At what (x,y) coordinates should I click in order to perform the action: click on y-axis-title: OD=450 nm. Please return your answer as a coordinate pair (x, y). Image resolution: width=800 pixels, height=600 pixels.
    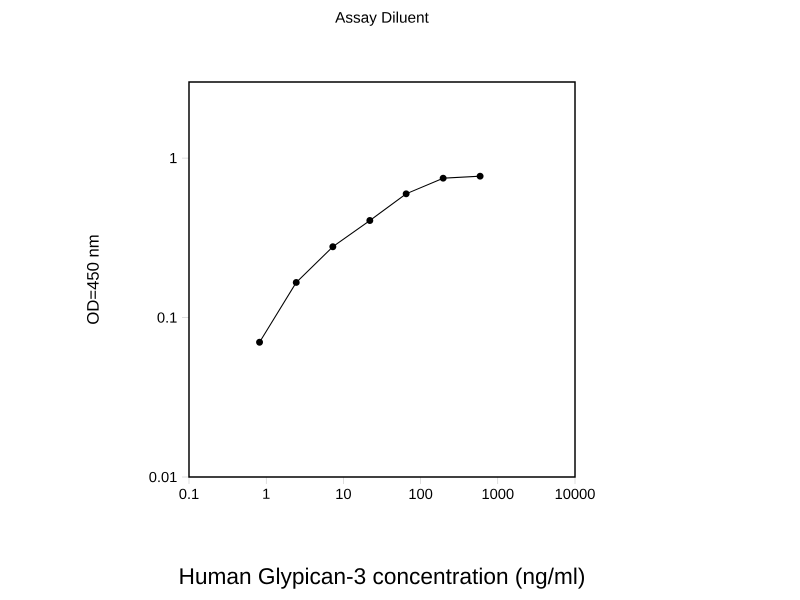
    Looking at the image, I should click on (92, 279).